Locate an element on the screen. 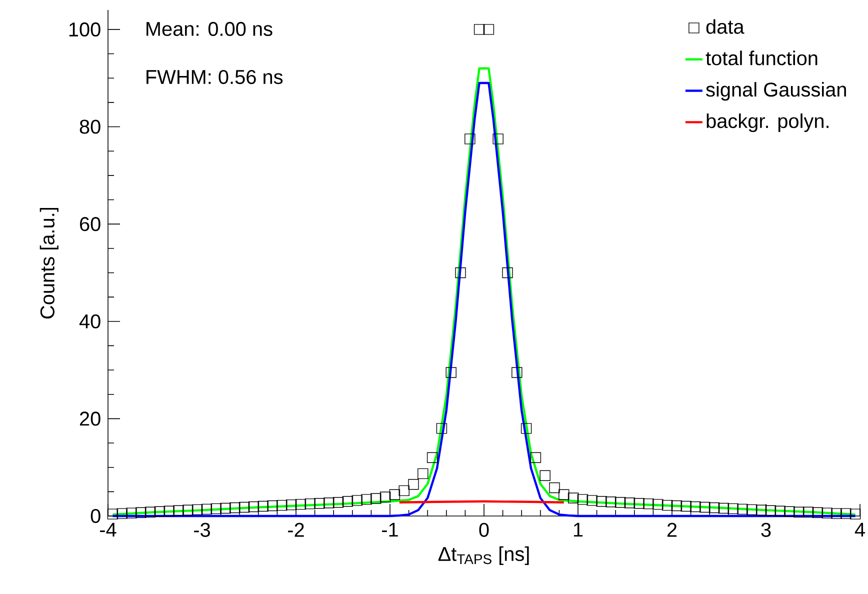  annotation: FWHM: 0.56 ns is located at coordinates (214, 77).